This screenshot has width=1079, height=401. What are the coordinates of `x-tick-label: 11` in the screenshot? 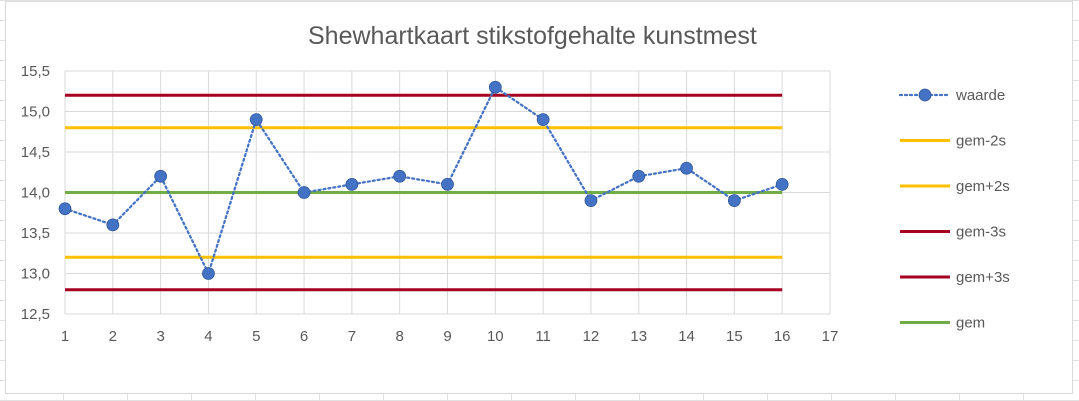 It's located at (543, 336).